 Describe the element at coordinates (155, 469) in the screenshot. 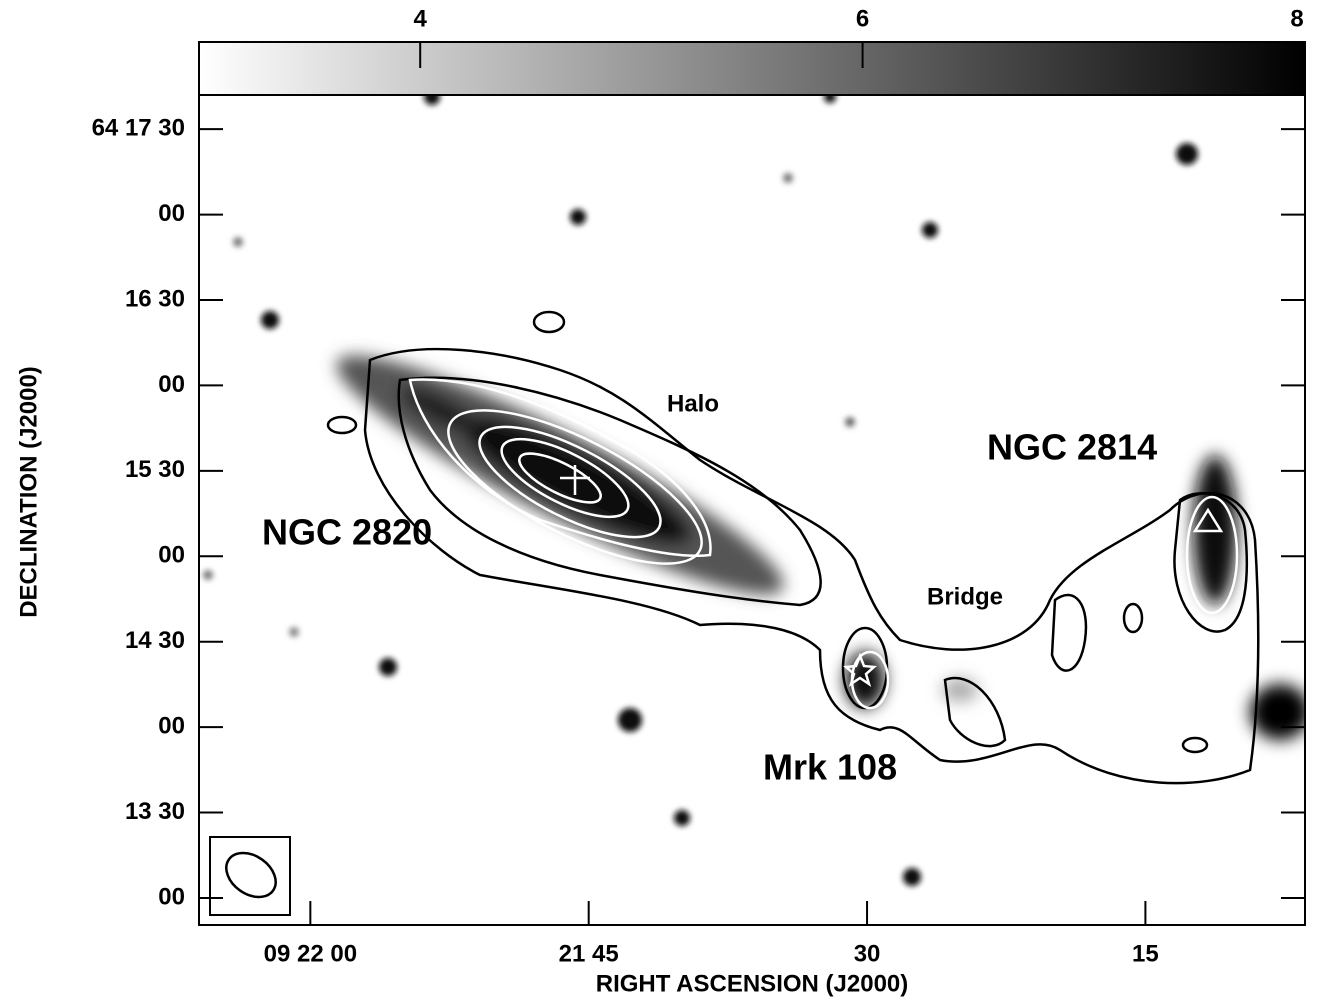

I see `y-tick-label: 15 30` at that location.